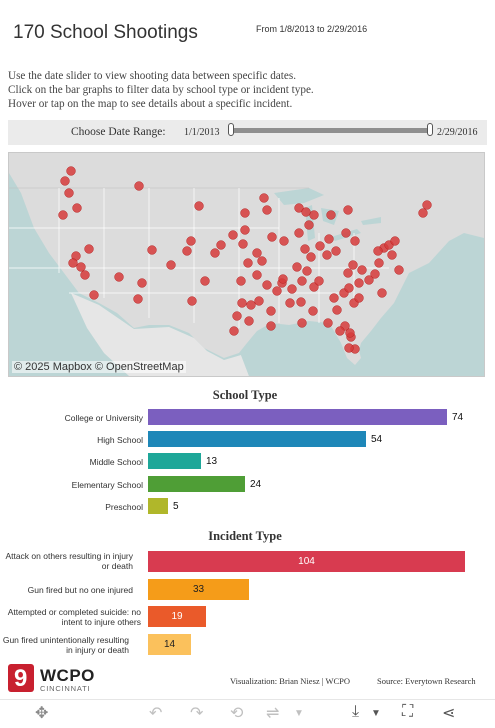 This screenshot has height=728, width=495. I want to click on map-attribution: © 2025 Mapbox © OpenStreetMap, so click(99, 367).